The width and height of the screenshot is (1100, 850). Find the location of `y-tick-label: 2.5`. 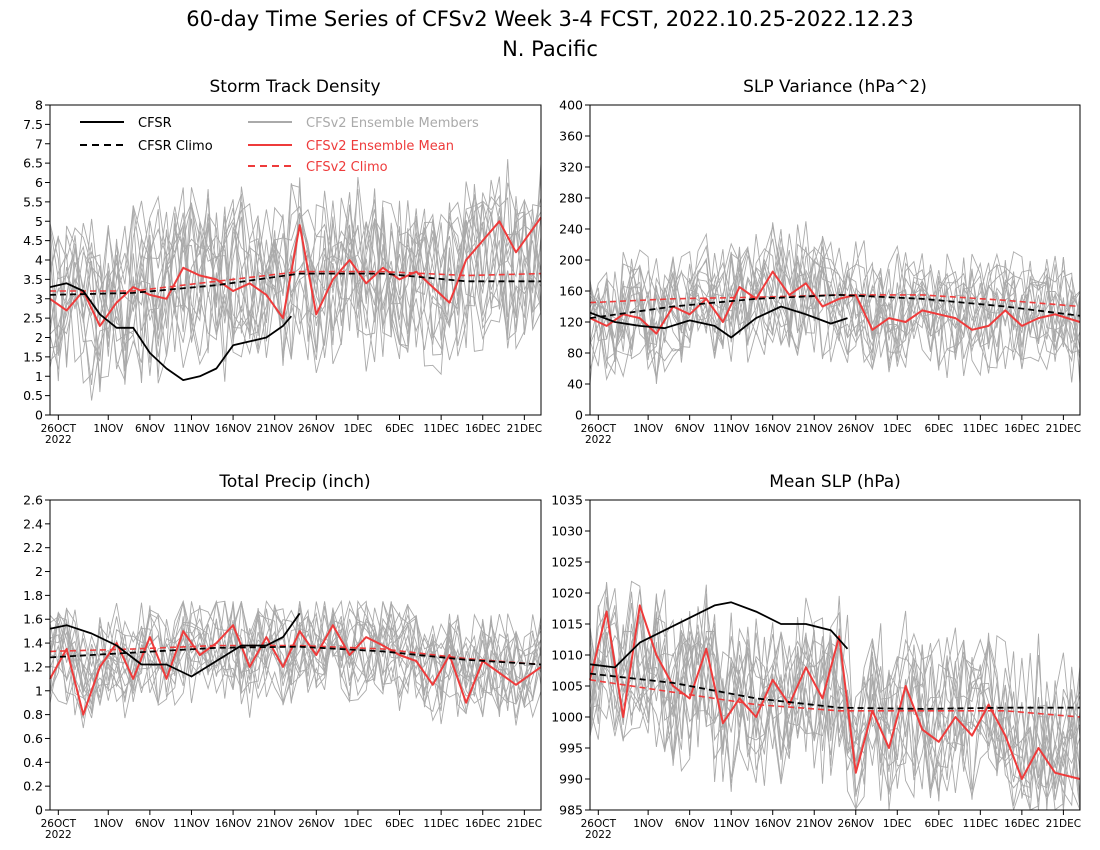

y-tick-label: 2.5 is located at coordinates (33, 318).